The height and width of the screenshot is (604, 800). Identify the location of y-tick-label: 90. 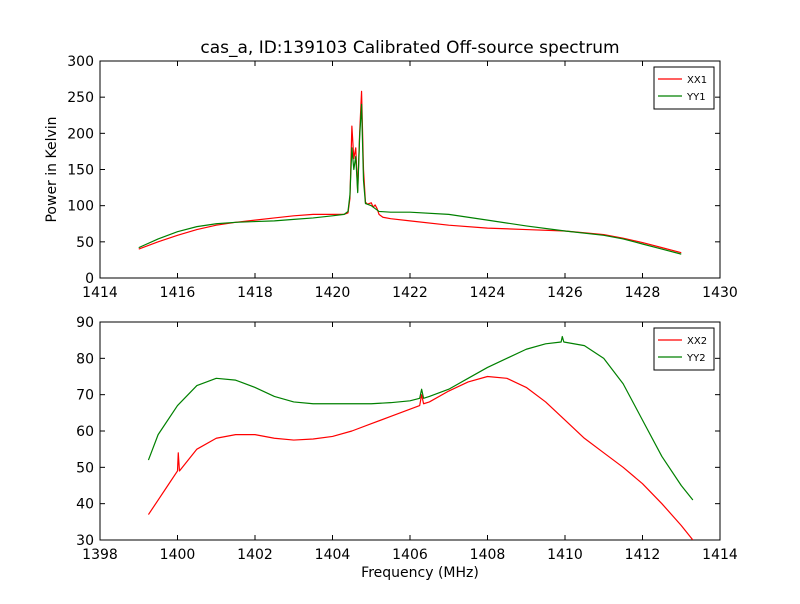
(85, 323).